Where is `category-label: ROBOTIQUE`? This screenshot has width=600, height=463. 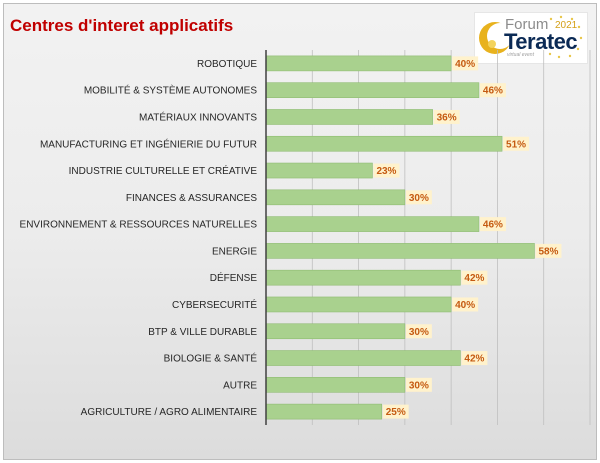 category-label: ROBOTIQUE is located at coordinates (227, 64).